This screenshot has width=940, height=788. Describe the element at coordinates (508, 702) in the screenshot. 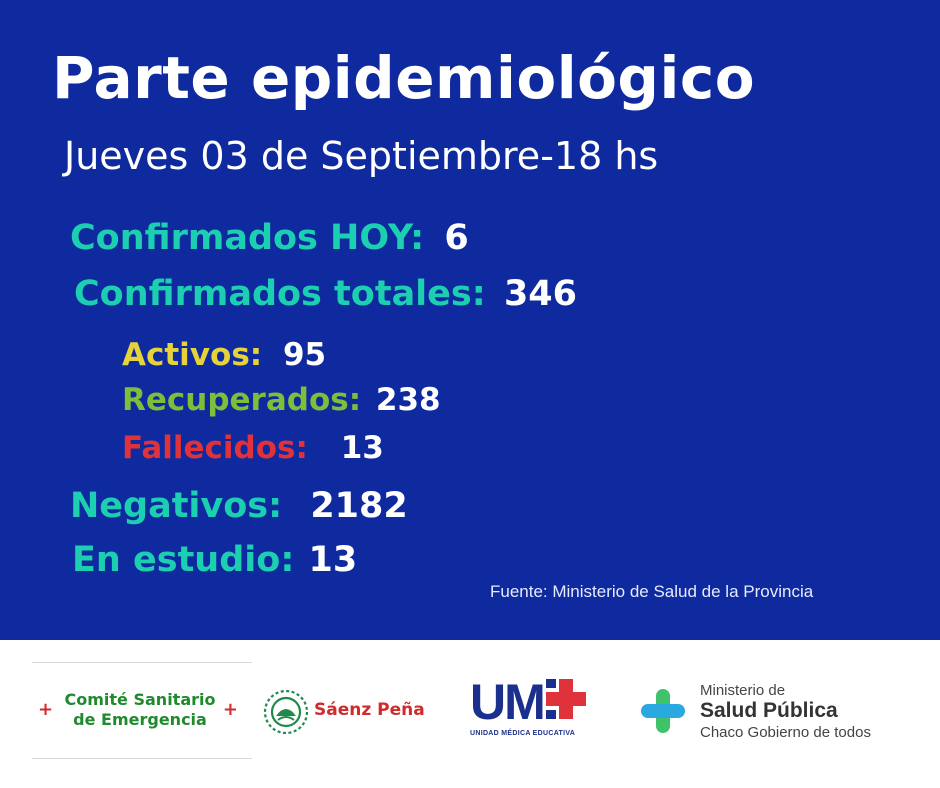

I see `ume-text: UM` at that location.